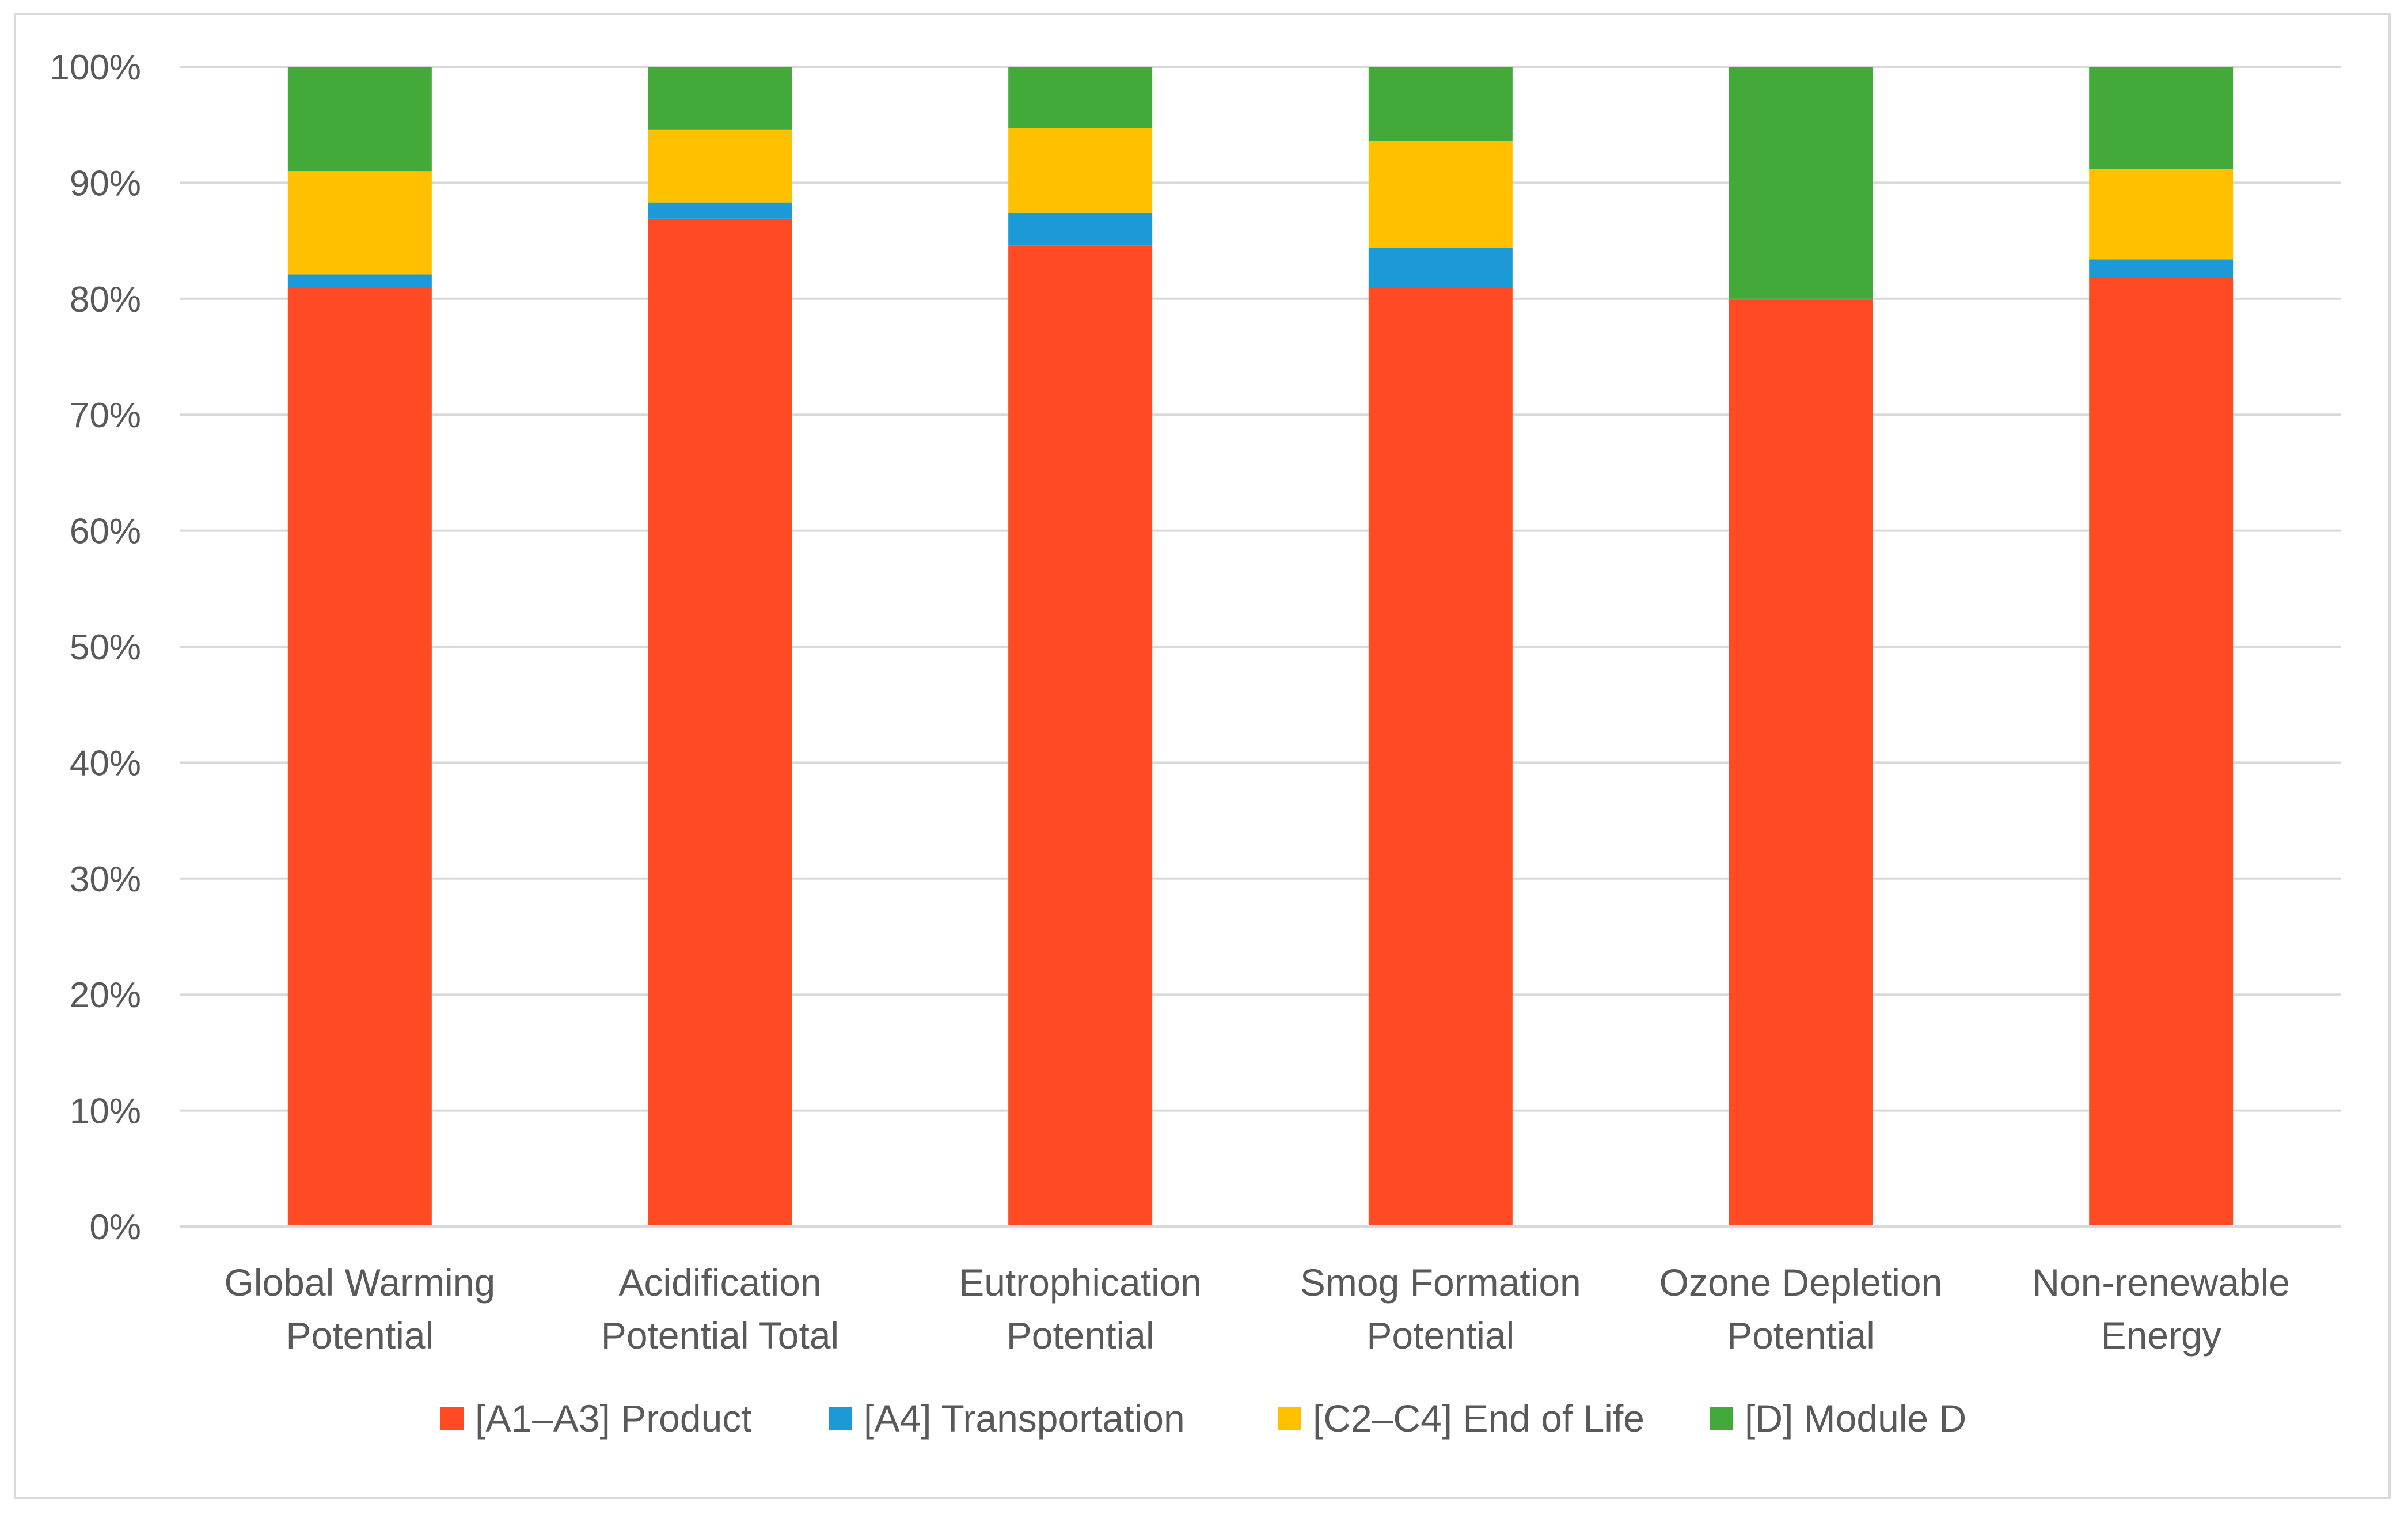 Image resolution: width=2408 pixels, height=1515 pixels. What do you see at coordinates (719, 1282) in the screenshot?
I see `x-category-label: Acidification` at bounding box center [719, 1282].